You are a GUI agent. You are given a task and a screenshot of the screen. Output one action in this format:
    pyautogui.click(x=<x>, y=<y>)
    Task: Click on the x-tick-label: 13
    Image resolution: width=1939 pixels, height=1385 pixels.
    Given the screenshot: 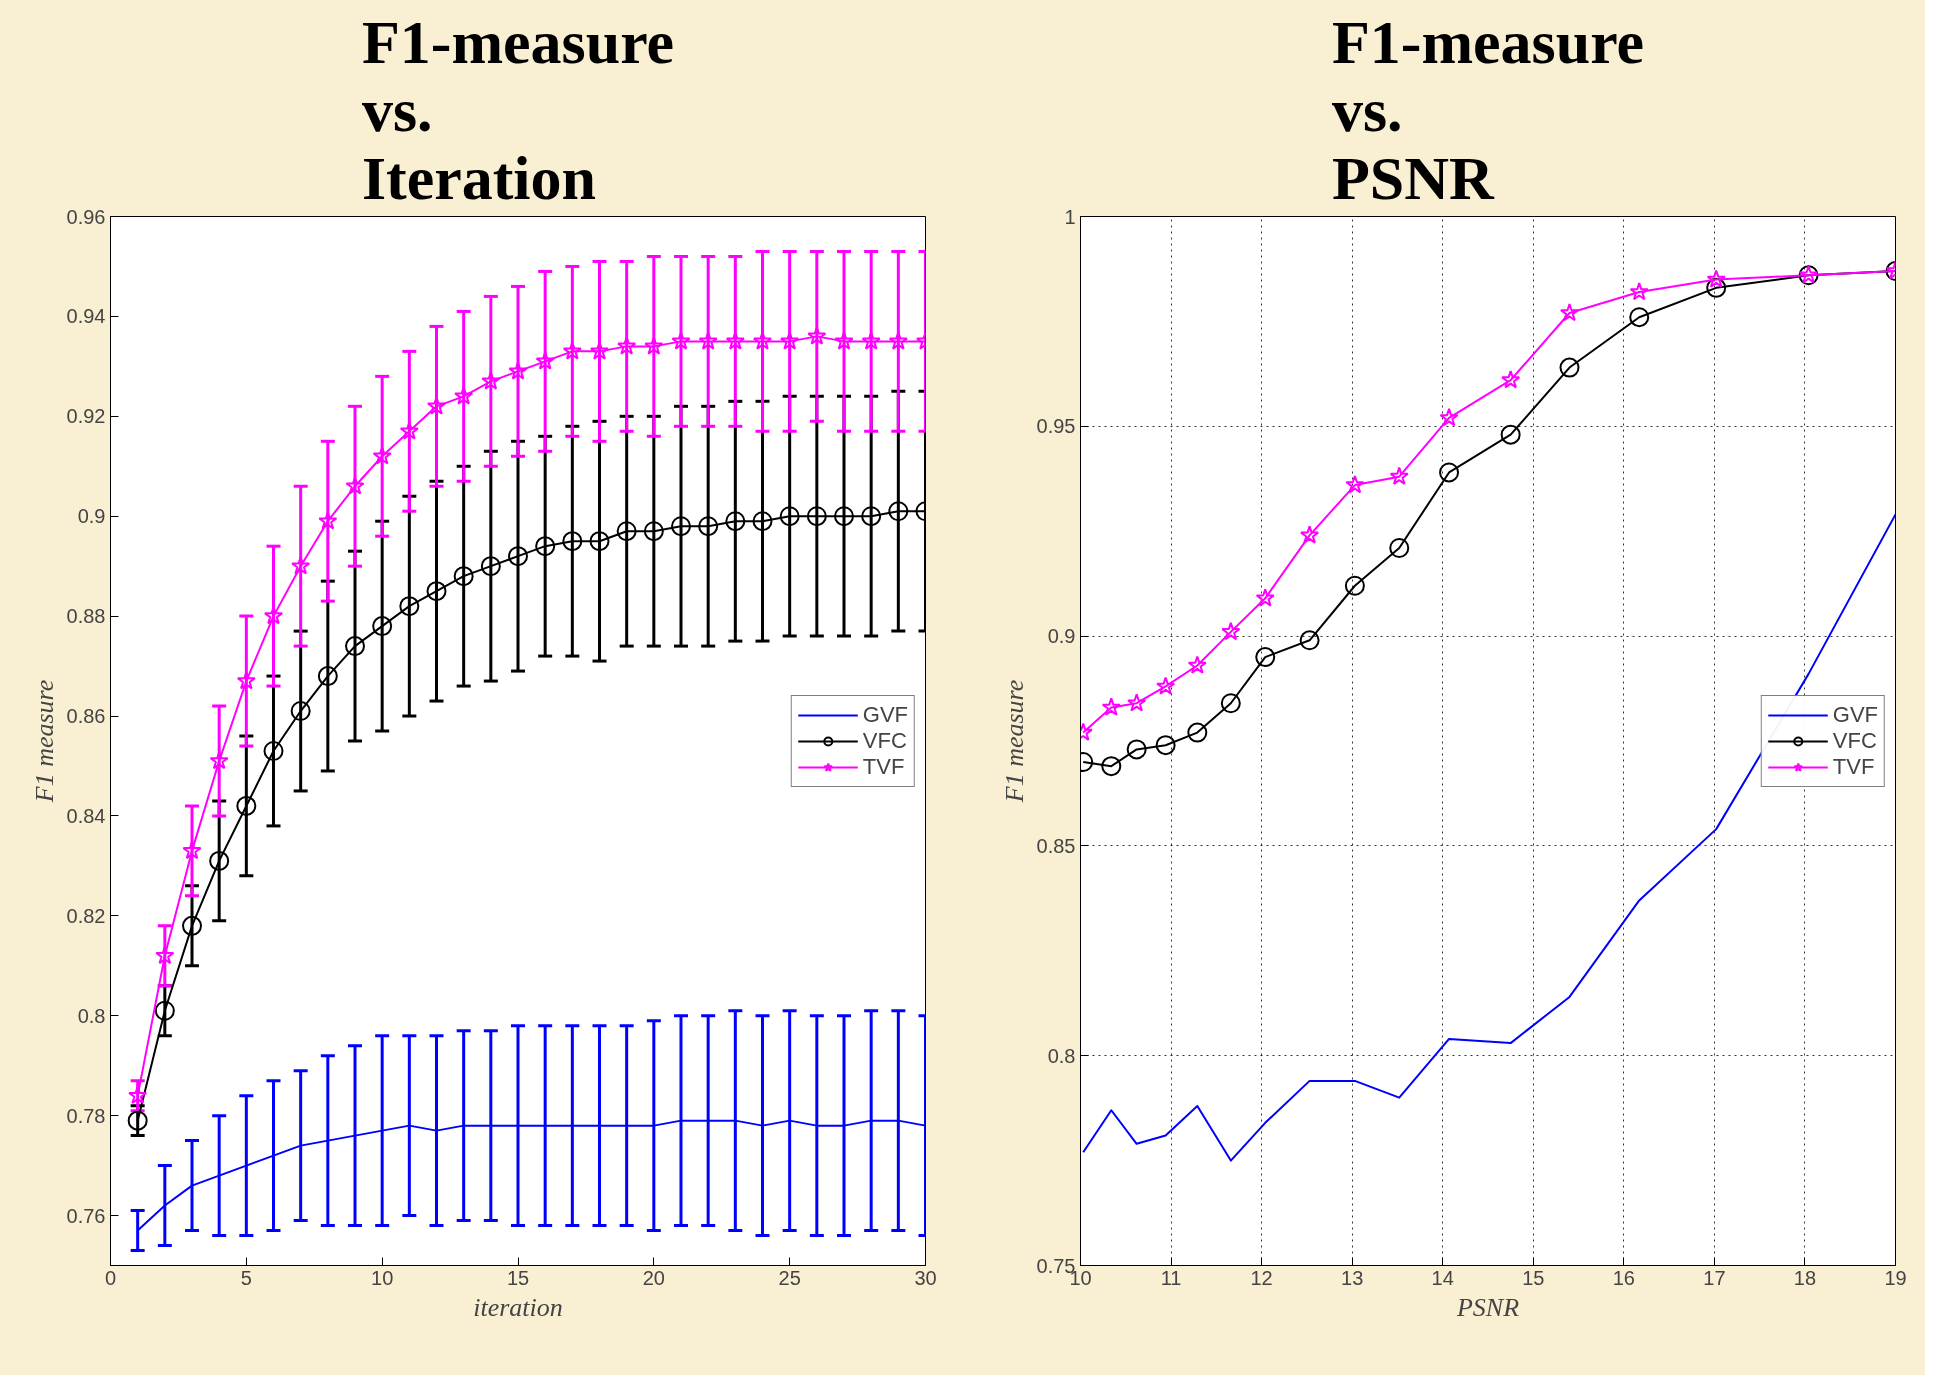 What is the action you would take?
    pyautogui.click(x=1352, y=1277)
    